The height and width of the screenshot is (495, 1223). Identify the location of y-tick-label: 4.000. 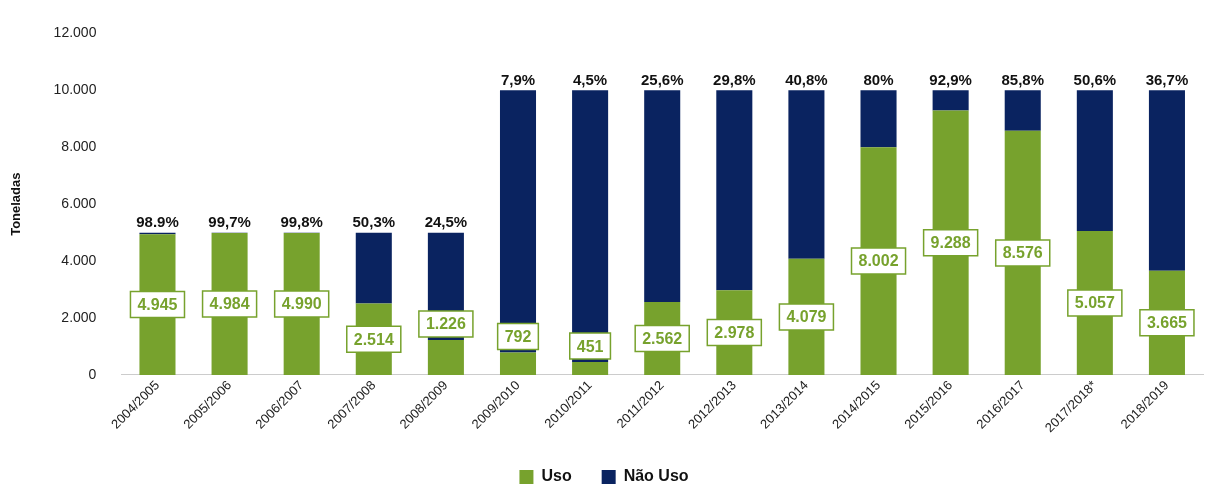
(79, 259).